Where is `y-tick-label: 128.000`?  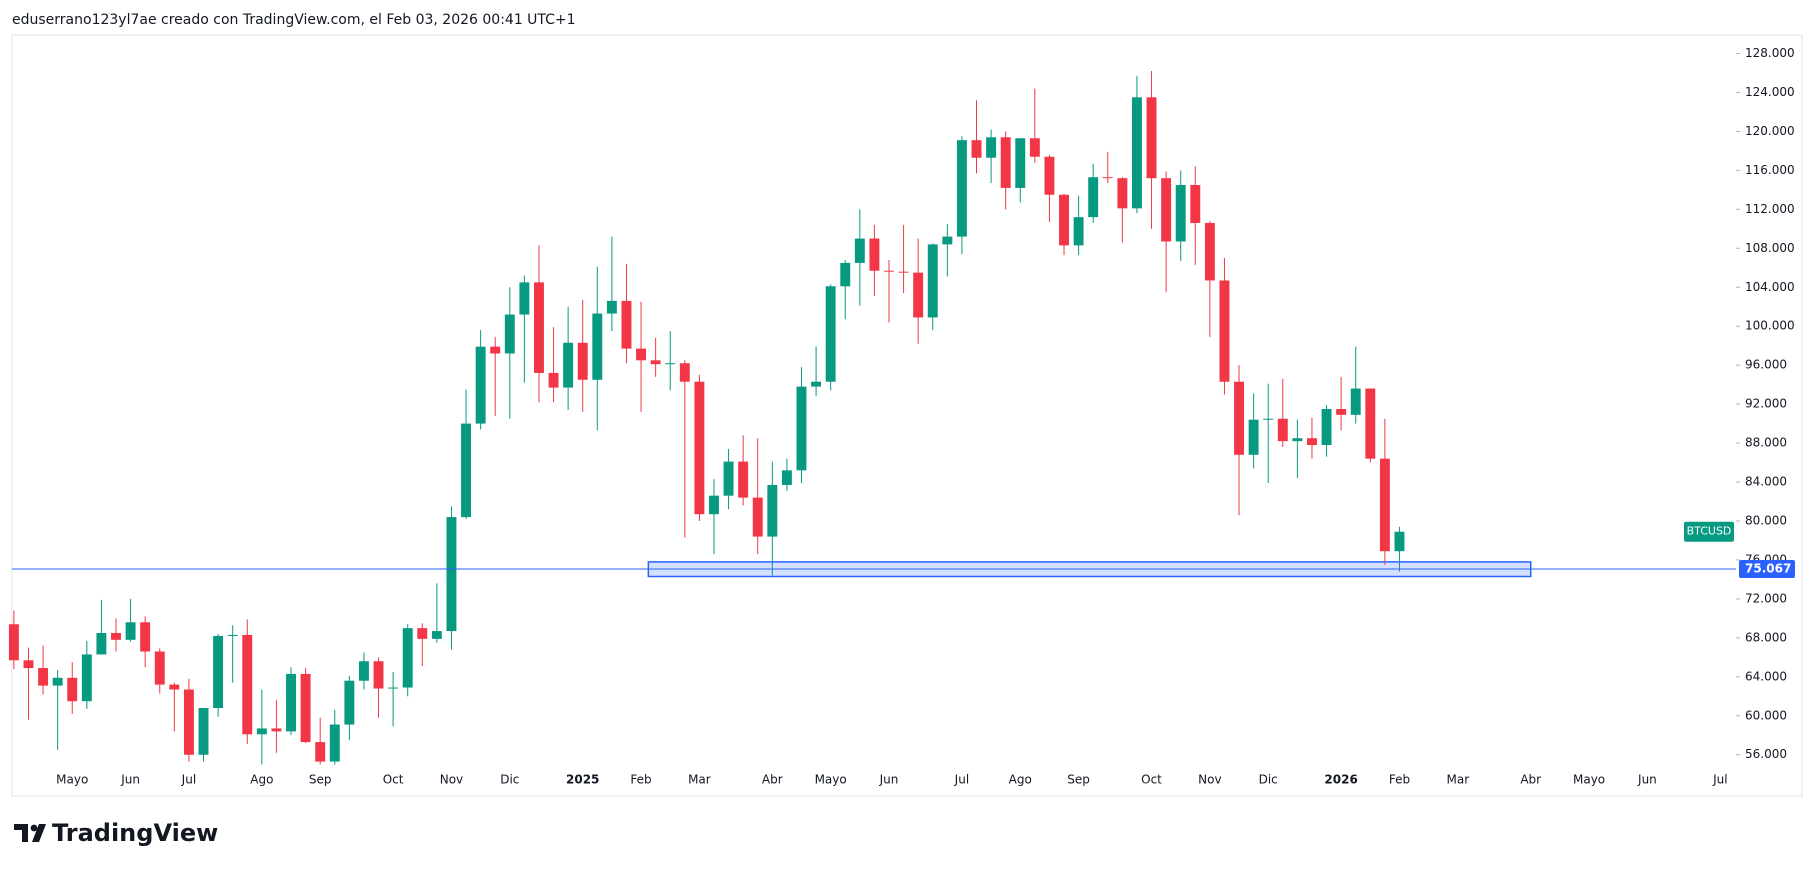 y-tick-label: 128.000 is located at coordinates (1770, 53).